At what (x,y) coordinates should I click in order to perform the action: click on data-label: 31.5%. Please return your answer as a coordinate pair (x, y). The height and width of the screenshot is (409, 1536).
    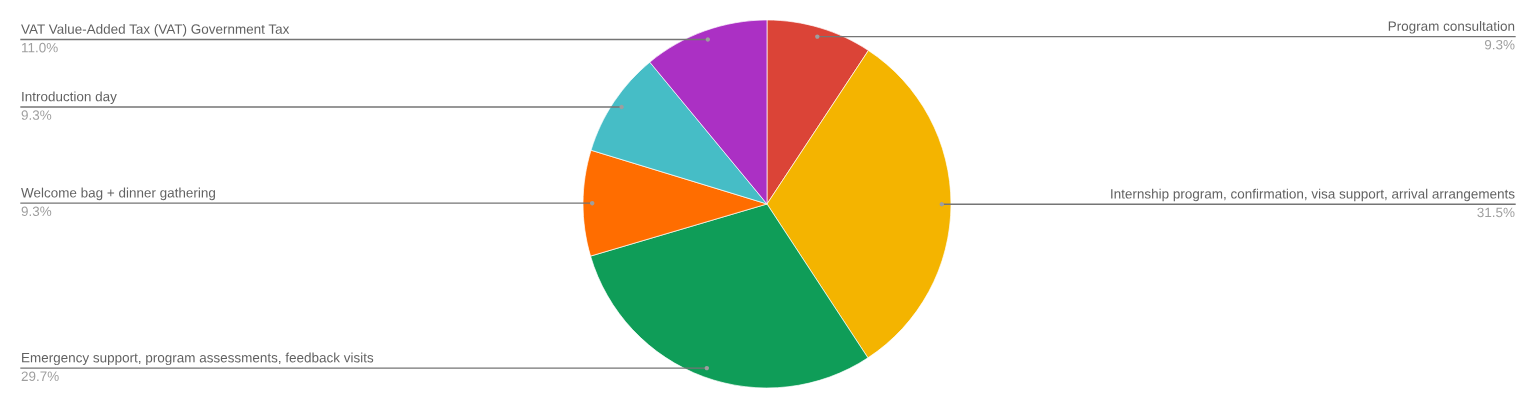
    Looking at the image, I should click on (1496, 212).